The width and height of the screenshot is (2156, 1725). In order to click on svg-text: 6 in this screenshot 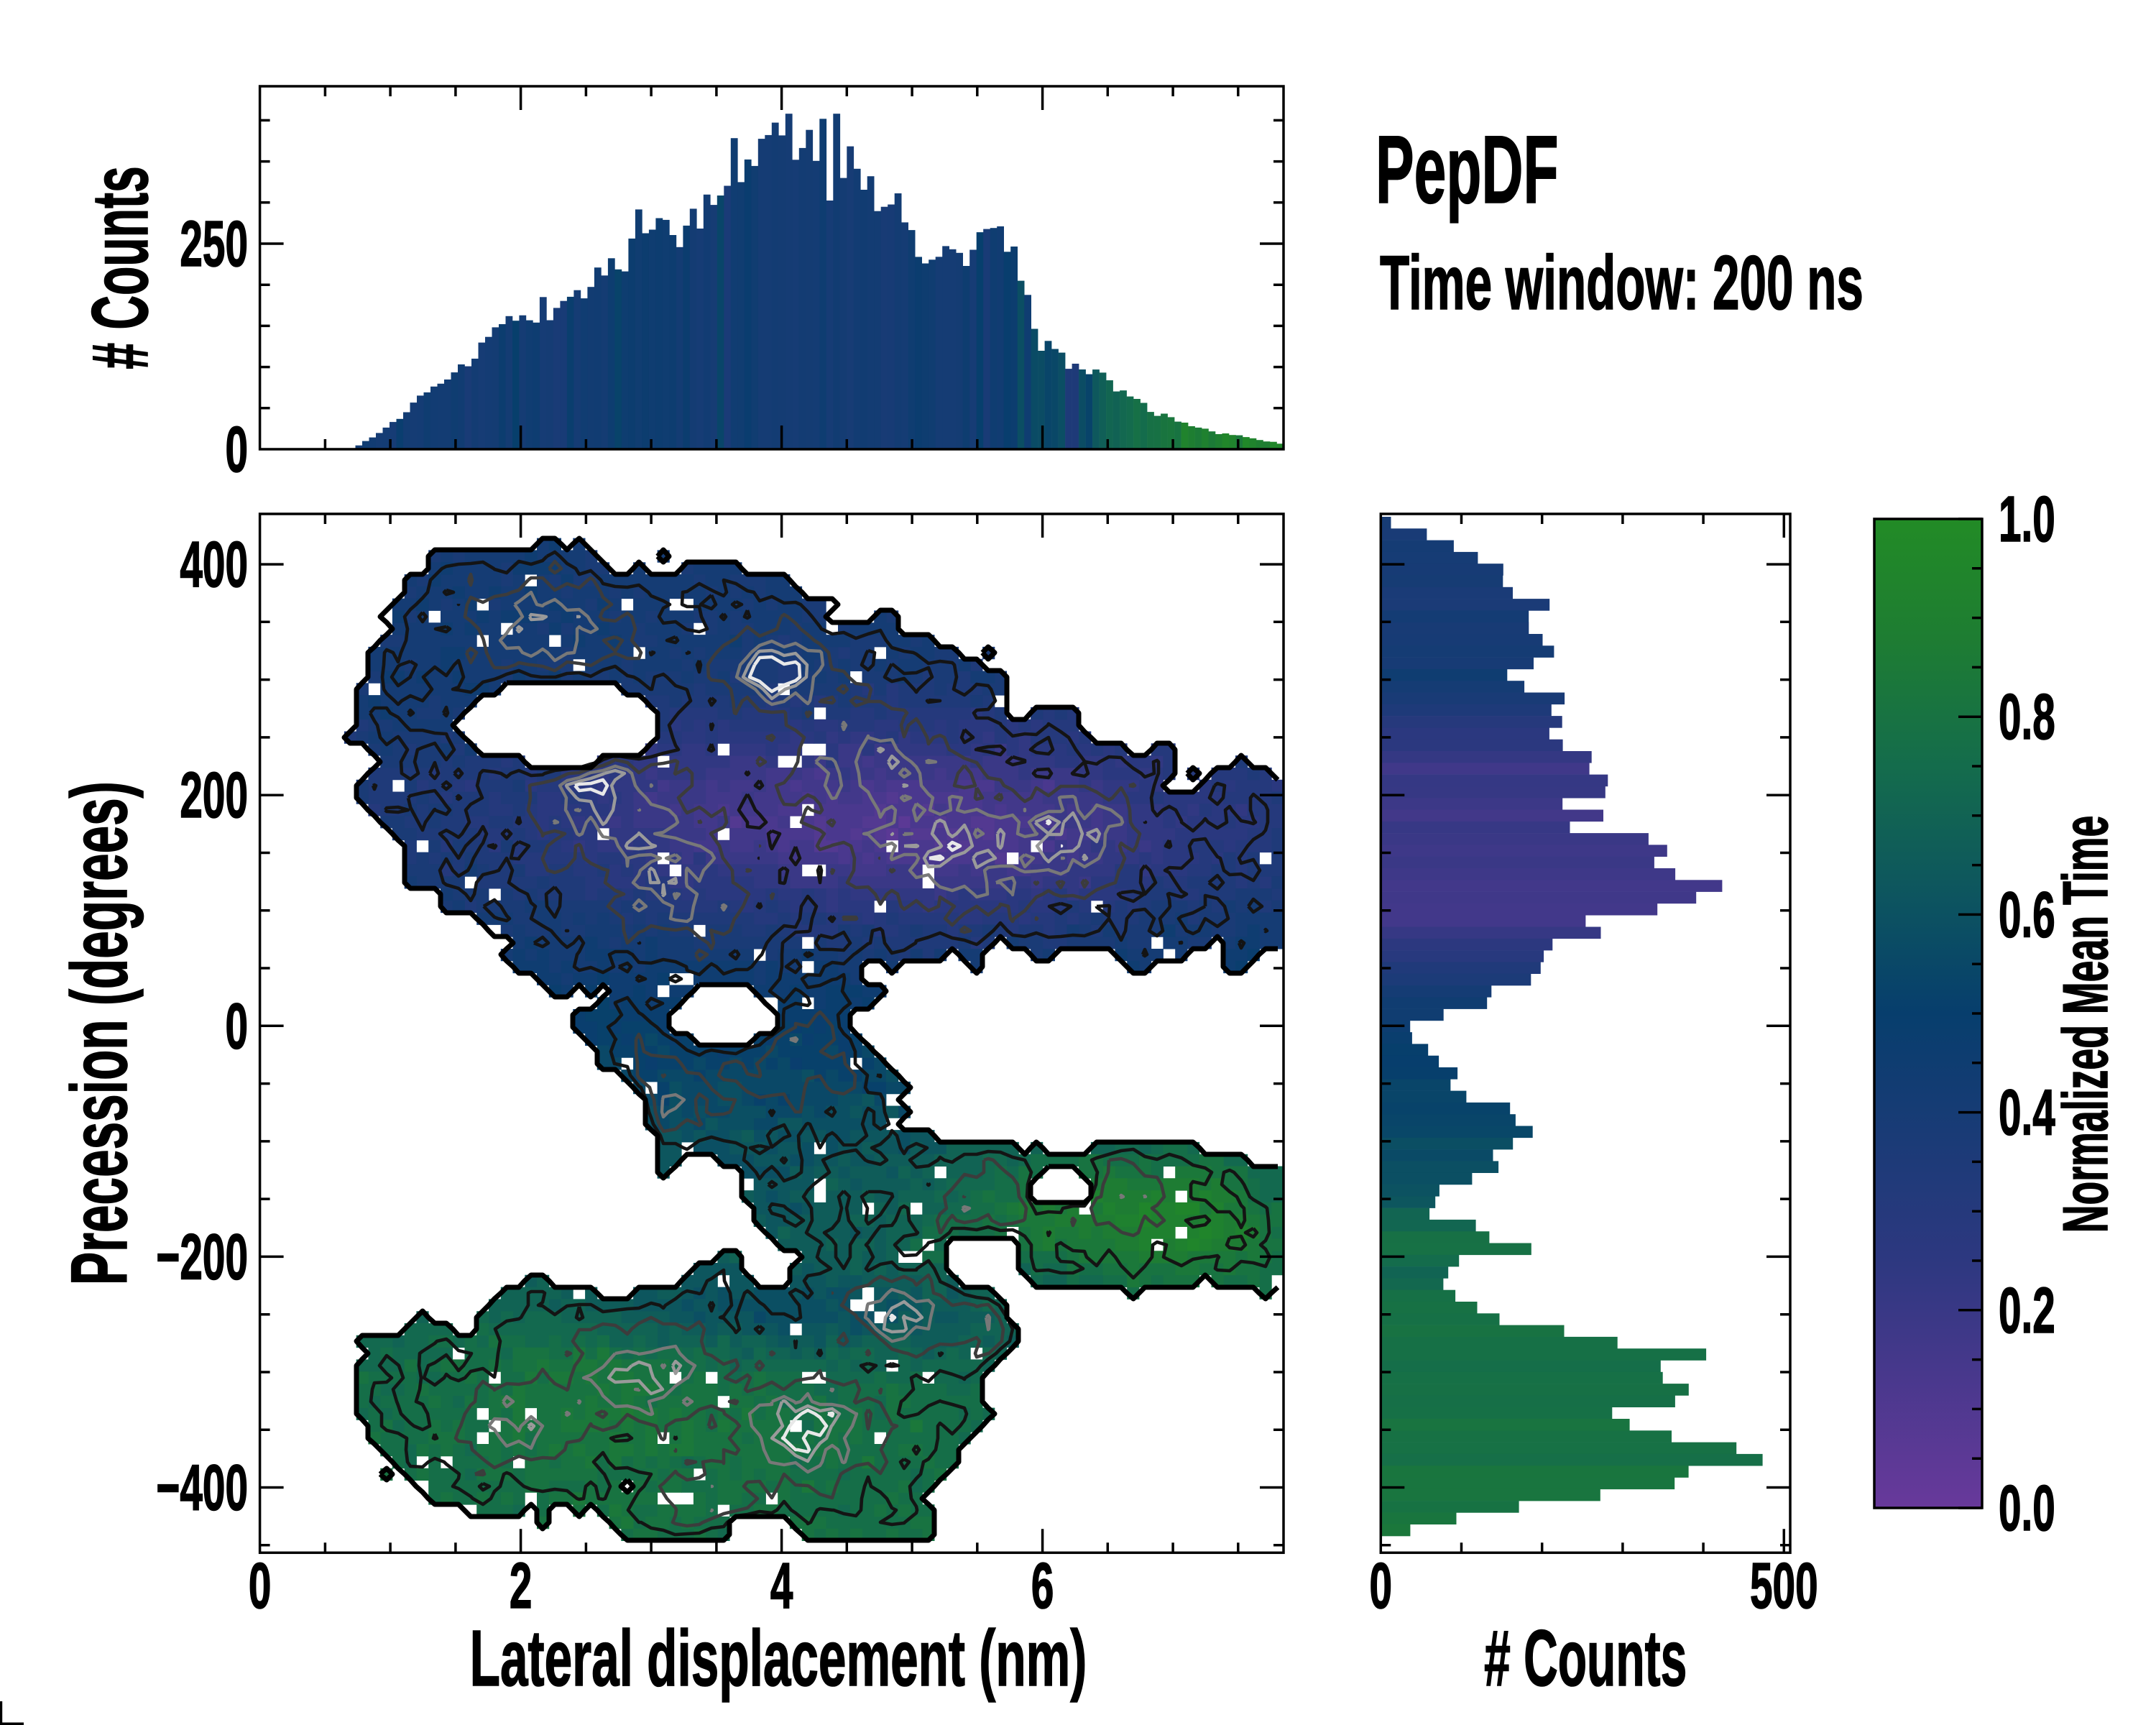, I will do `click(1043, 1586)`.